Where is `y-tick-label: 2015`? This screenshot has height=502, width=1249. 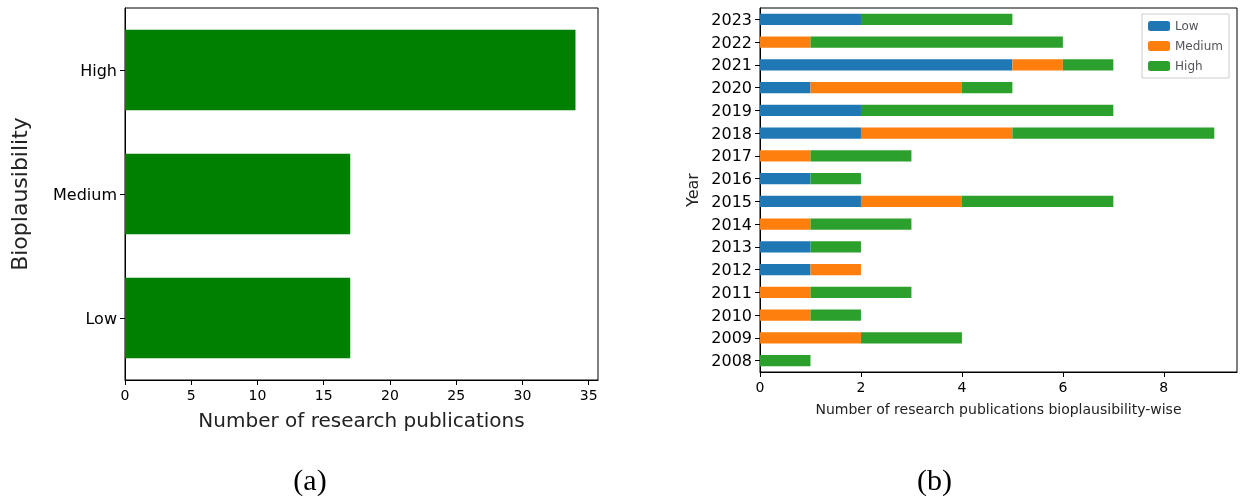 y-tick-label: 2015 is located at coordinates (731, 201).